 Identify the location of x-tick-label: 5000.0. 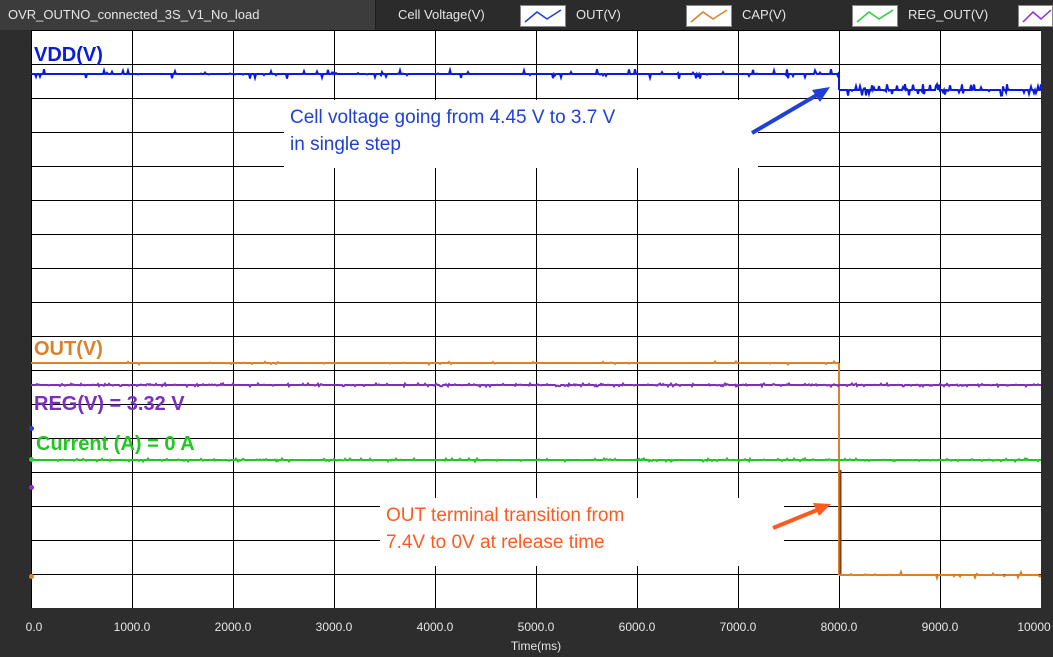
(536, 627).